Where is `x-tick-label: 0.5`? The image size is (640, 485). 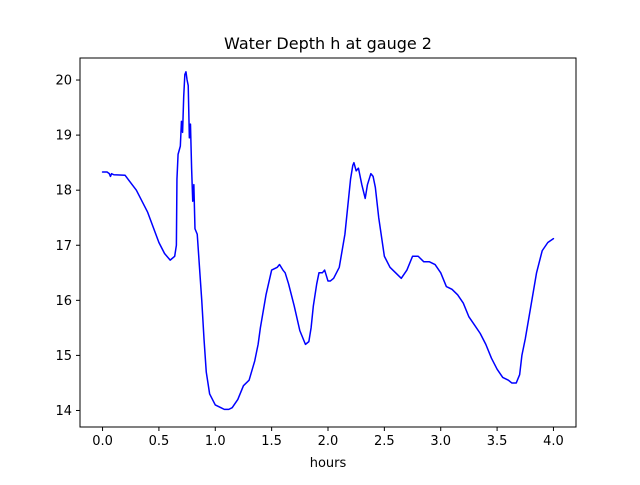 x-tick-label: 0.5 is located at coordinates (159, 441).